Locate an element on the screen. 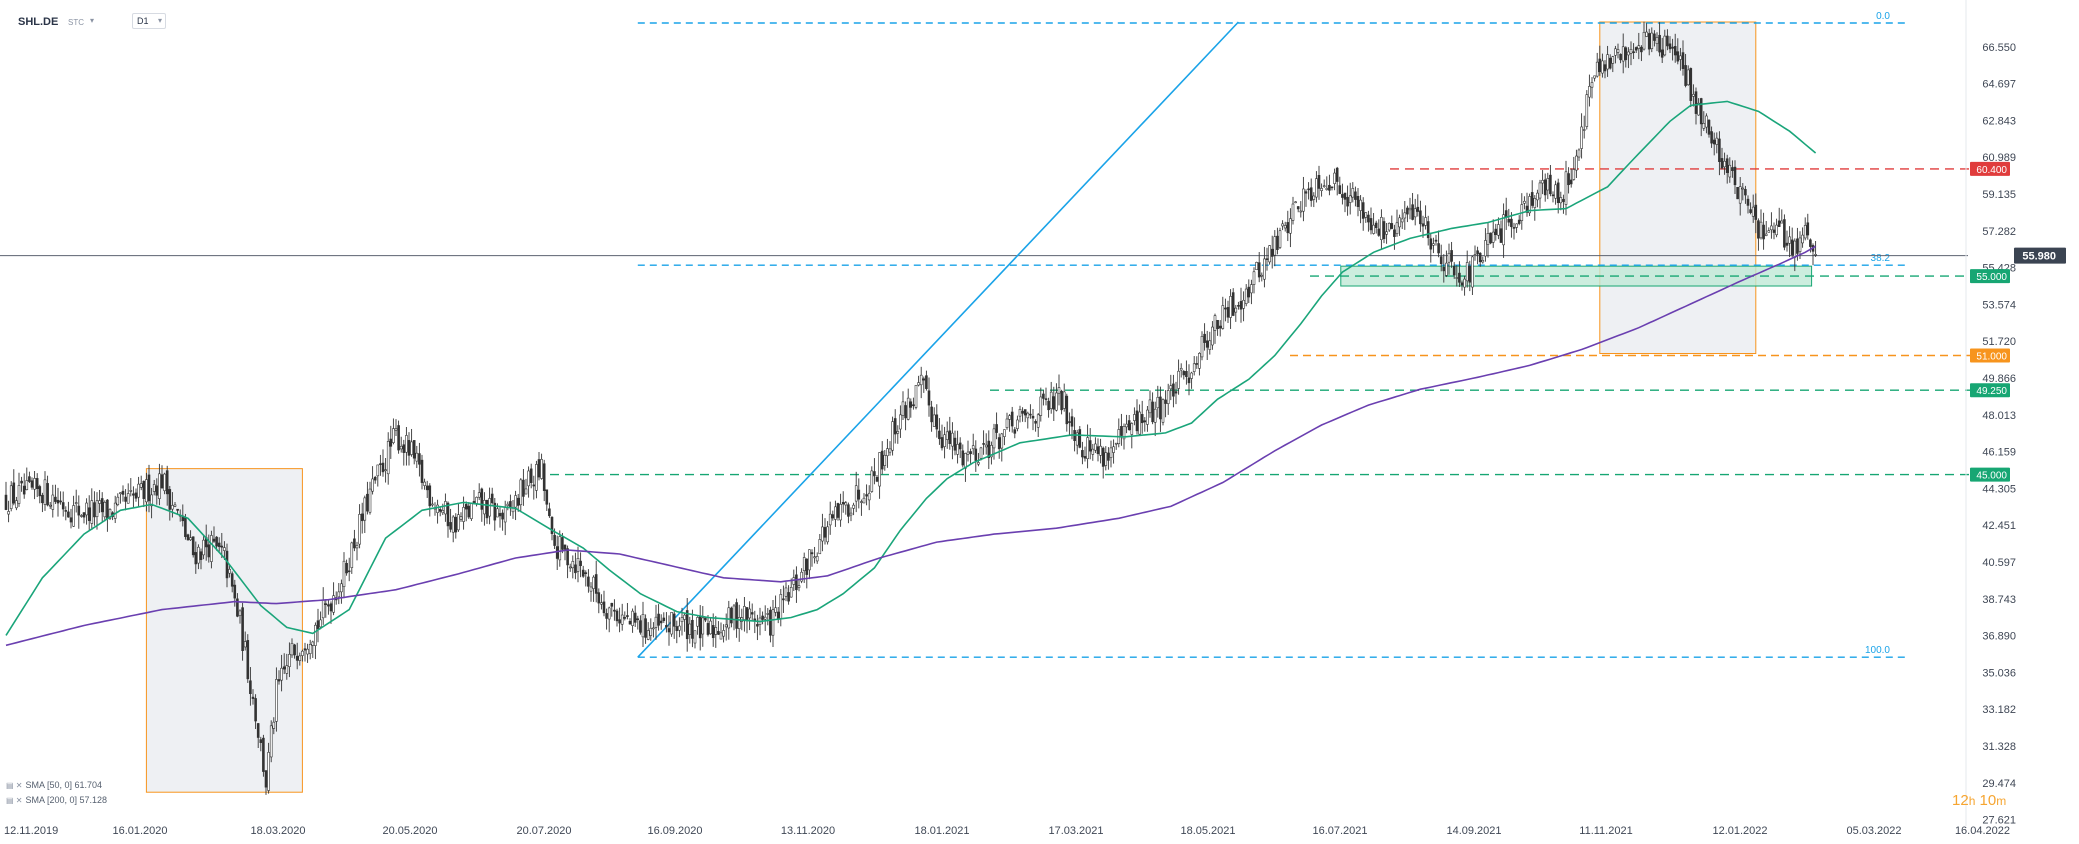  x-tick-label: 18.05.2021 is located at coordinates (1207, 831).